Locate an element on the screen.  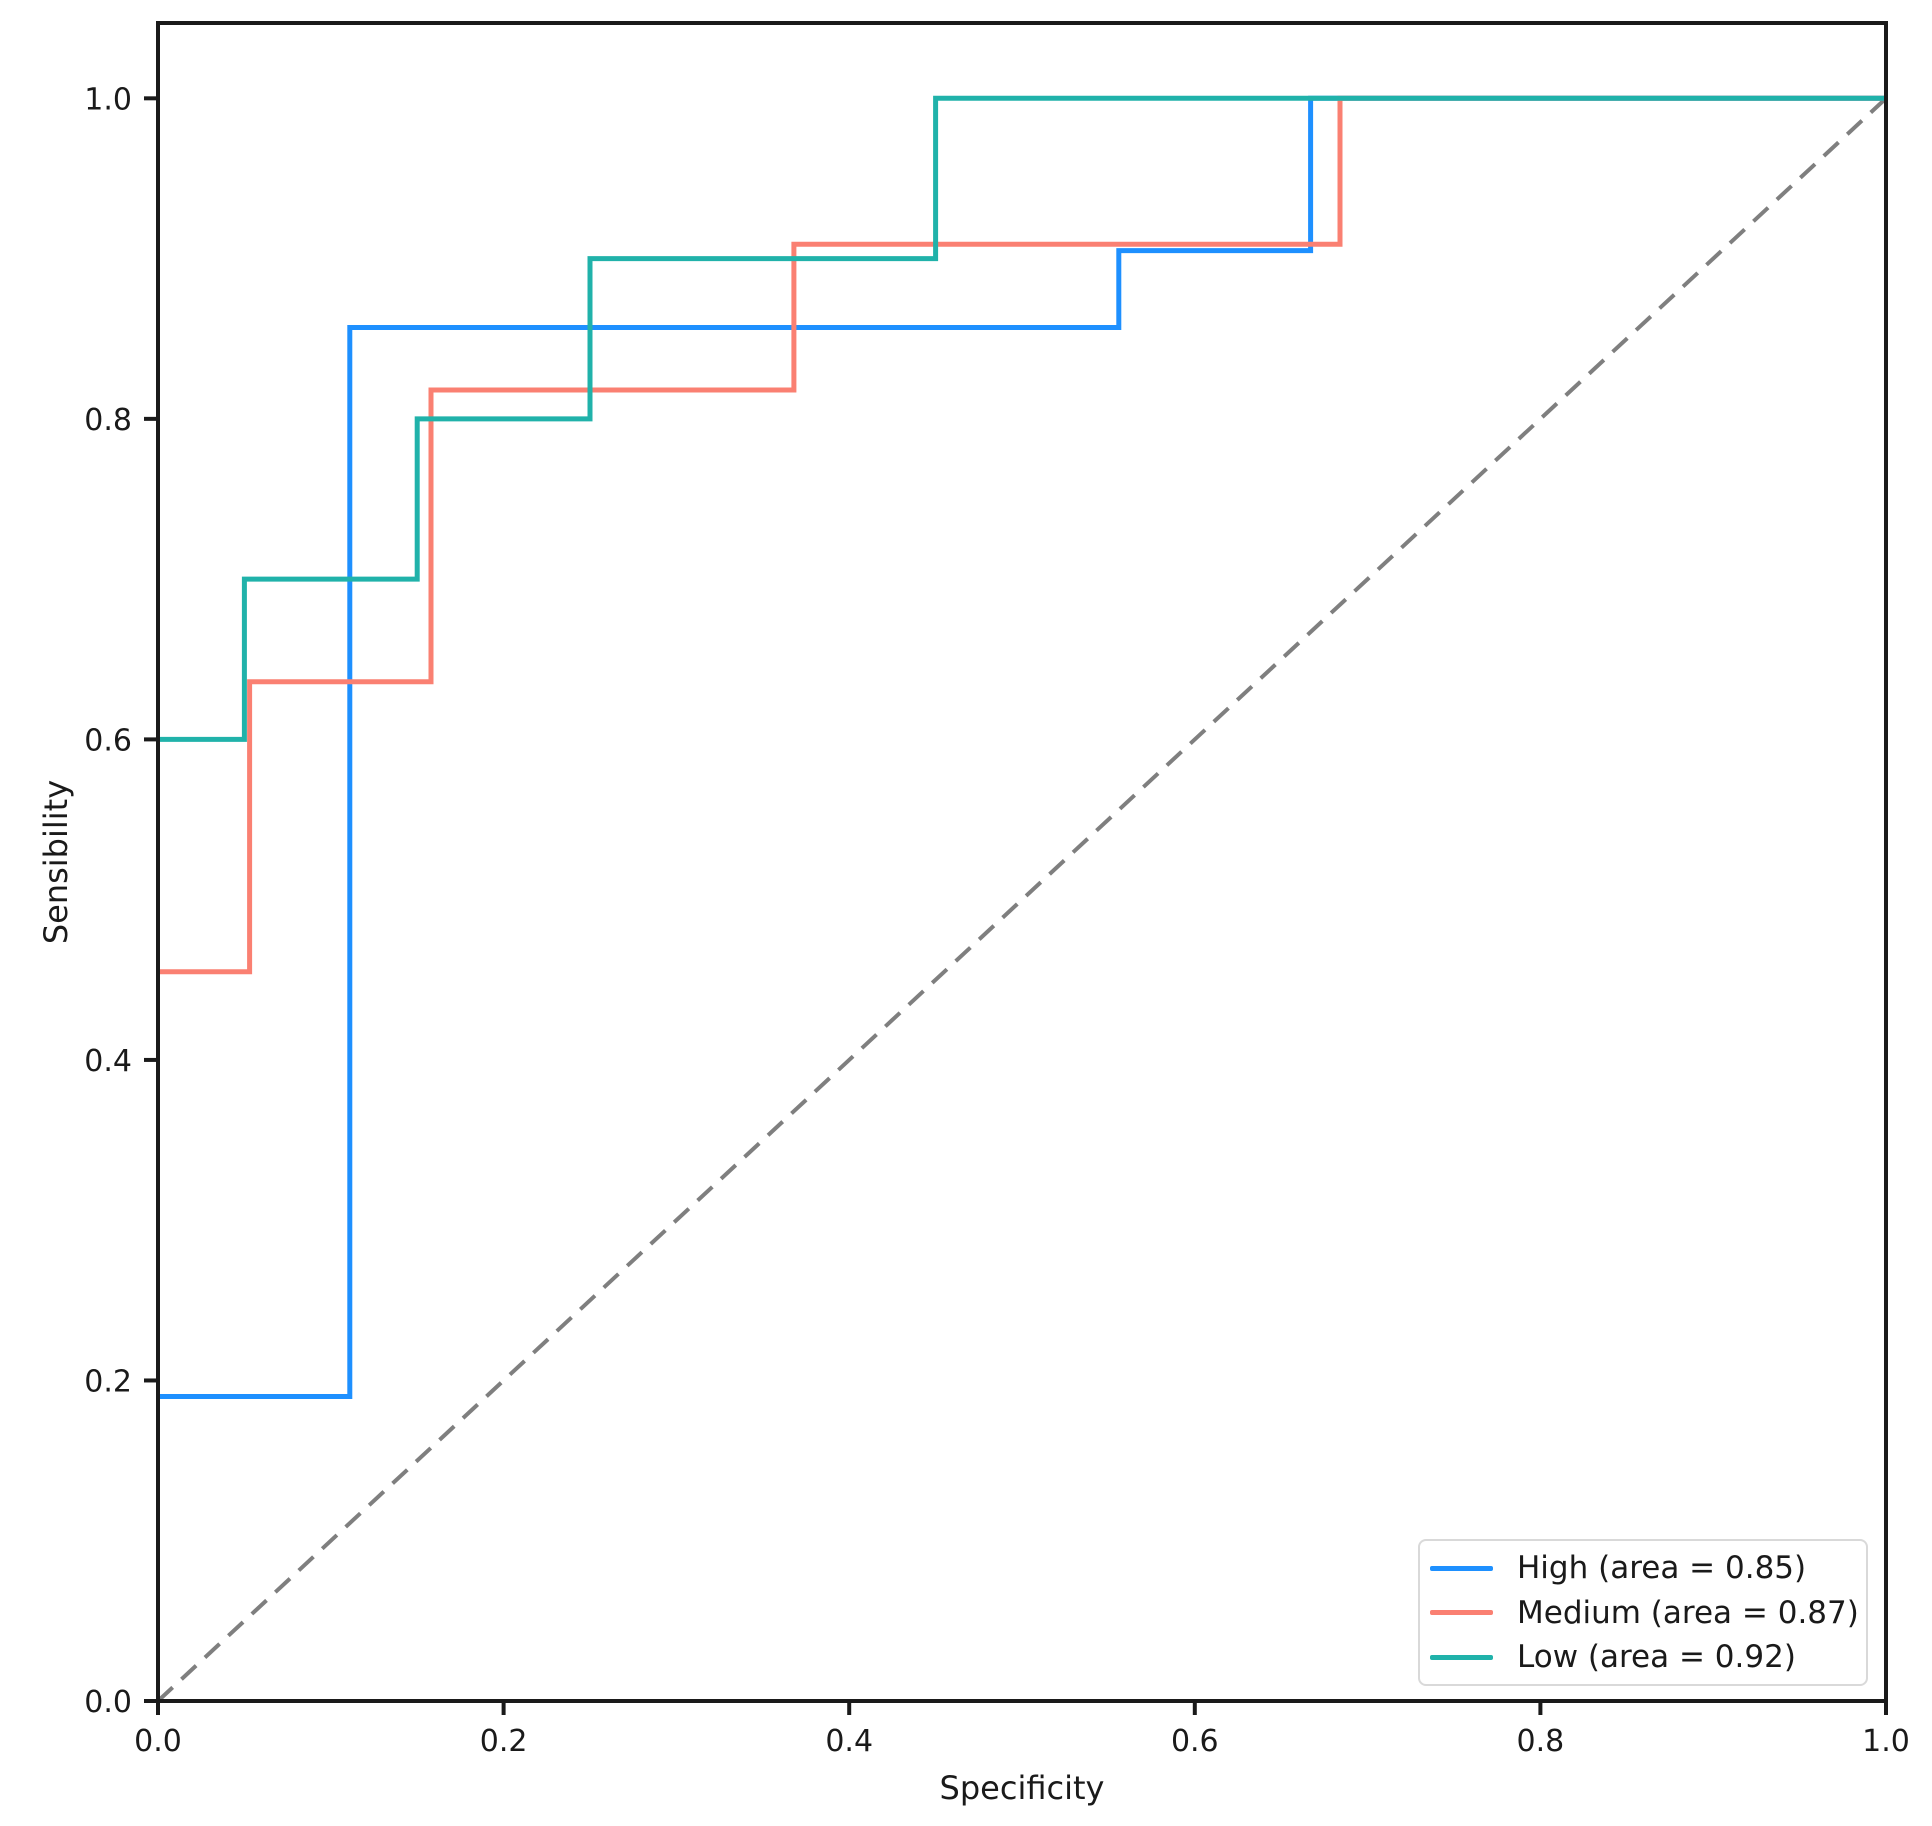
y-tick-label: 0.8 is located at coordinates (108, 420).